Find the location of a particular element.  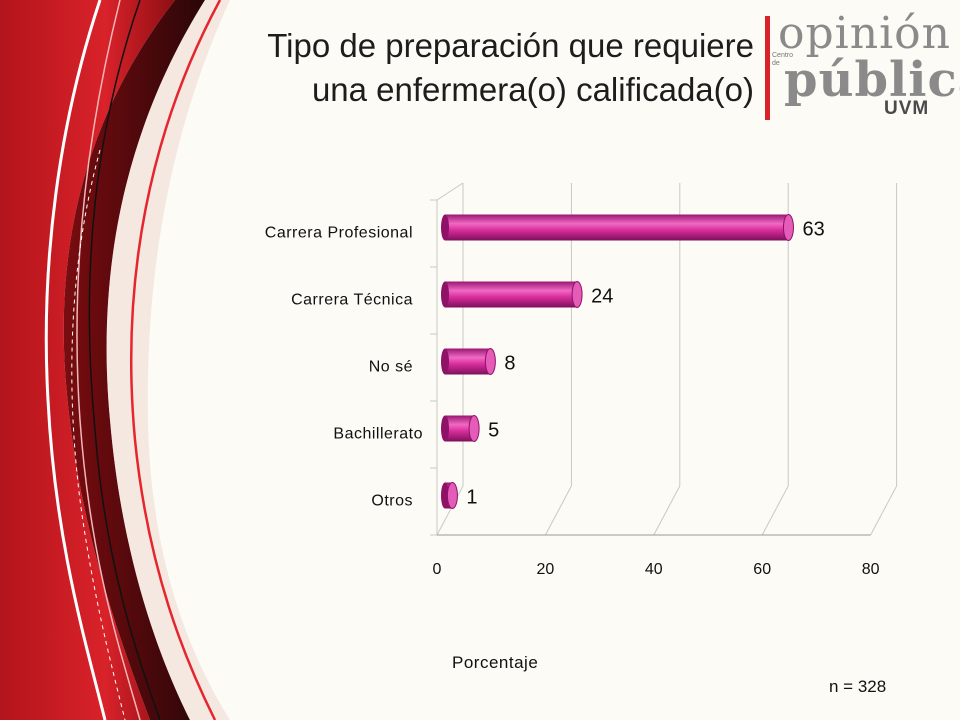

opinion-publica-uvm-logo: opinión Centro de pública UVM is located at coordinates (861, 65).